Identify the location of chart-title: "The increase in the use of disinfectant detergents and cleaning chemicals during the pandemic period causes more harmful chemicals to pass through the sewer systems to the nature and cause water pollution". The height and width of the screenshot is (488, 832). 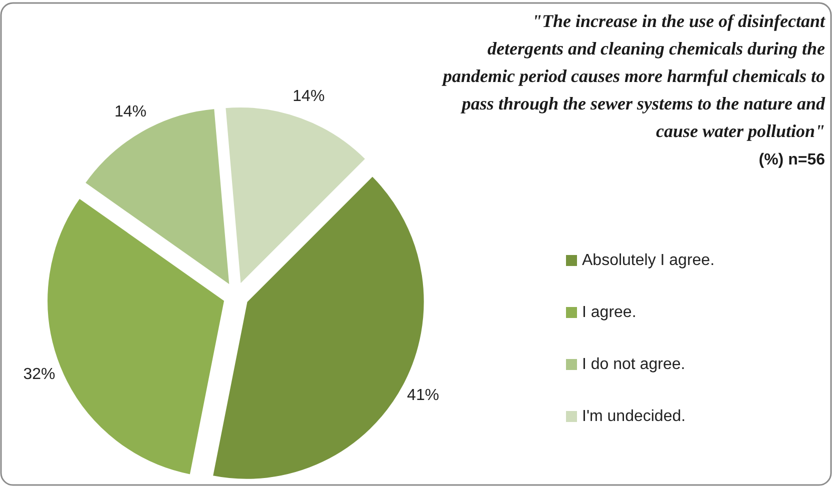
(633, 76).